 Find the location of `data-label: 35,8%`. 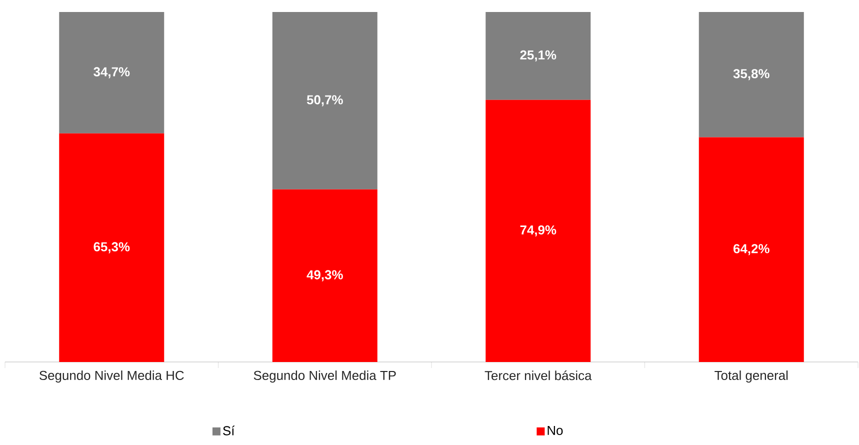

data-label: 35,8% is located at coordinates (751, 74).